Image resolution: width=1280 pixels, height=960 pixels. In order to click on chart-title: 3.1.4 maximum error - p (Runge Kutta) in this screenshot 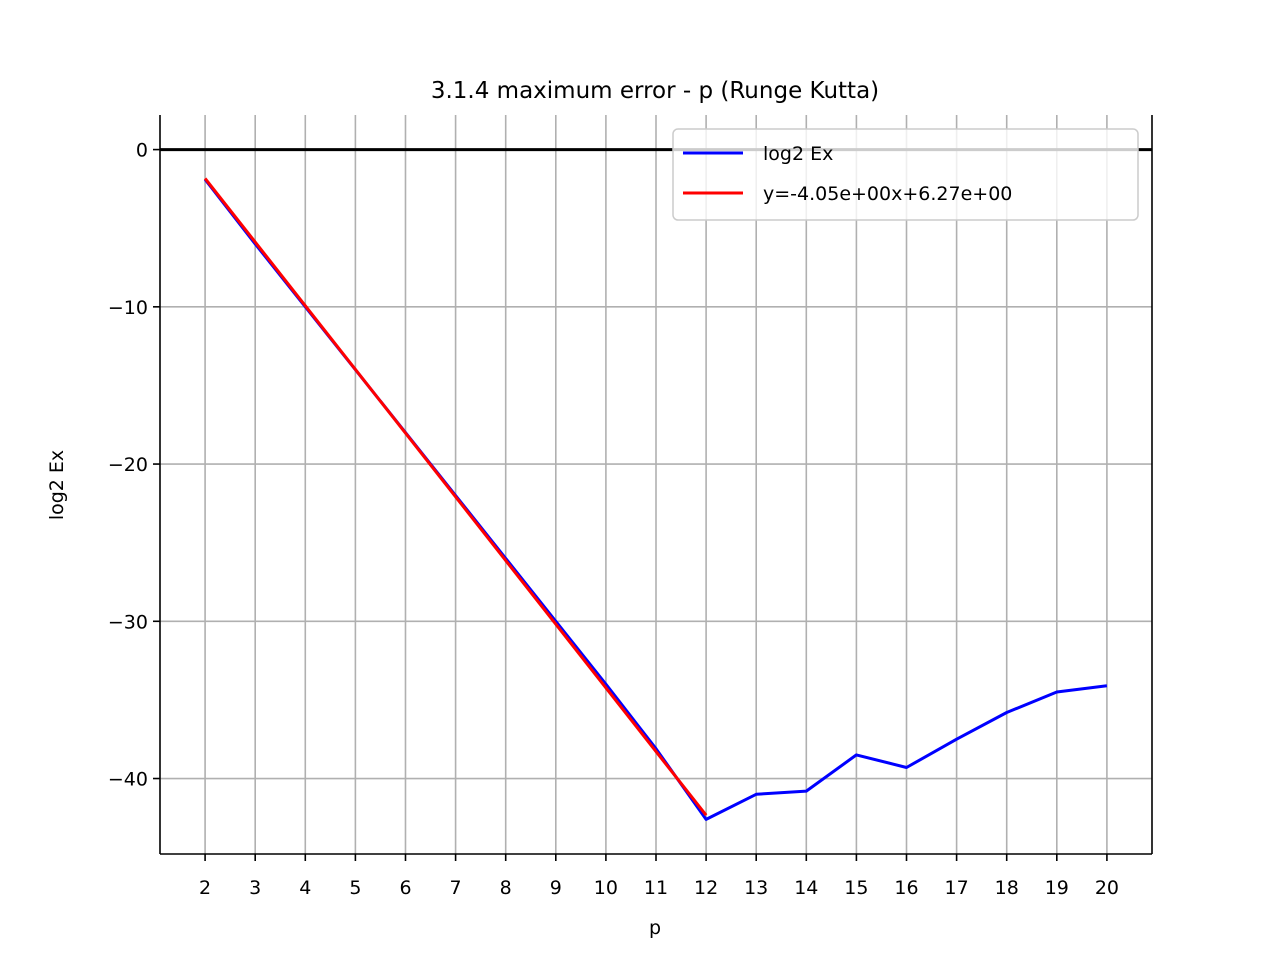, I will do `click(655, 91)`.